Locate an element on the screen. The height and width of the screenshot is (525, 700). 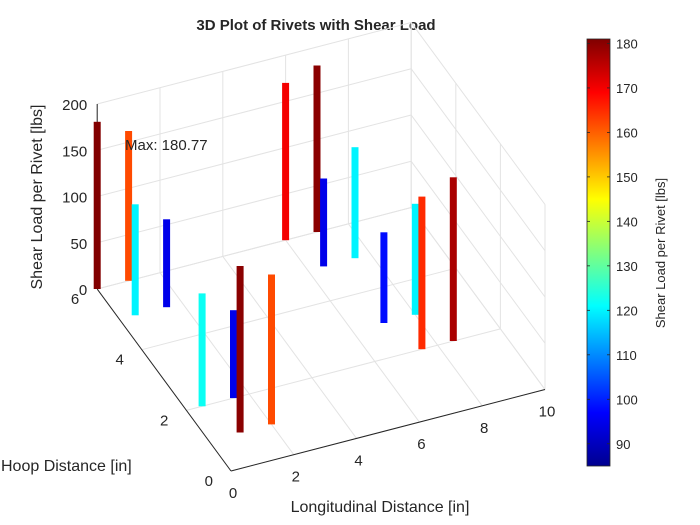
x-tick-label: 8 is located at coordinates (484, 428).